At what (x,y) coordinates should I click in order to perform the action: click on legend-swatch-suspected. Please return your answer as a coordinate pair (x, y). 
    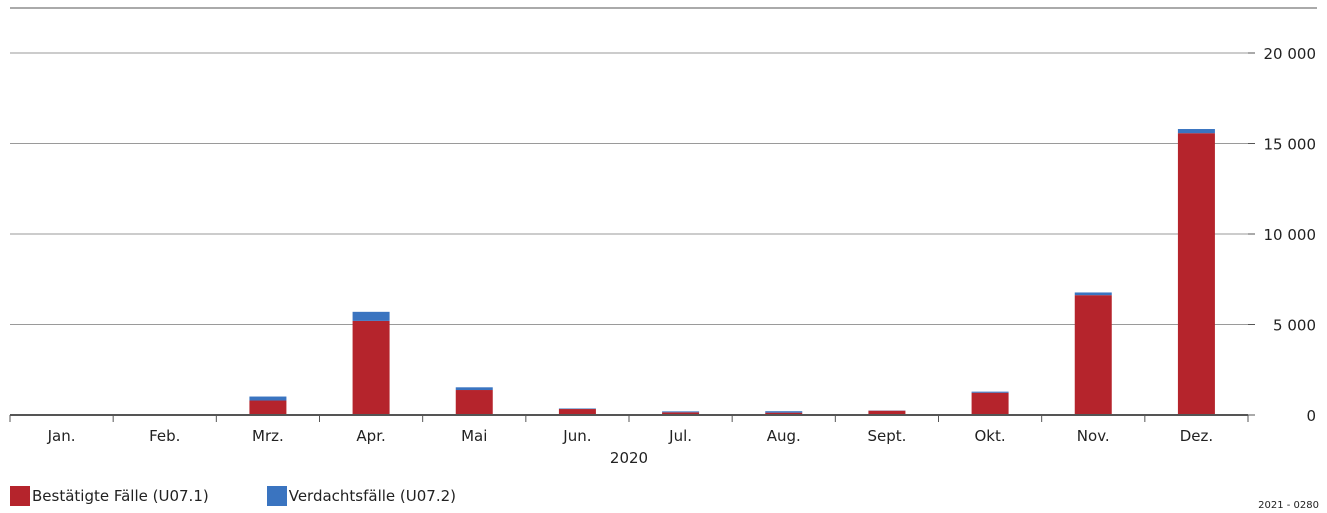
    Looking at the image, I should click on (276, 496).